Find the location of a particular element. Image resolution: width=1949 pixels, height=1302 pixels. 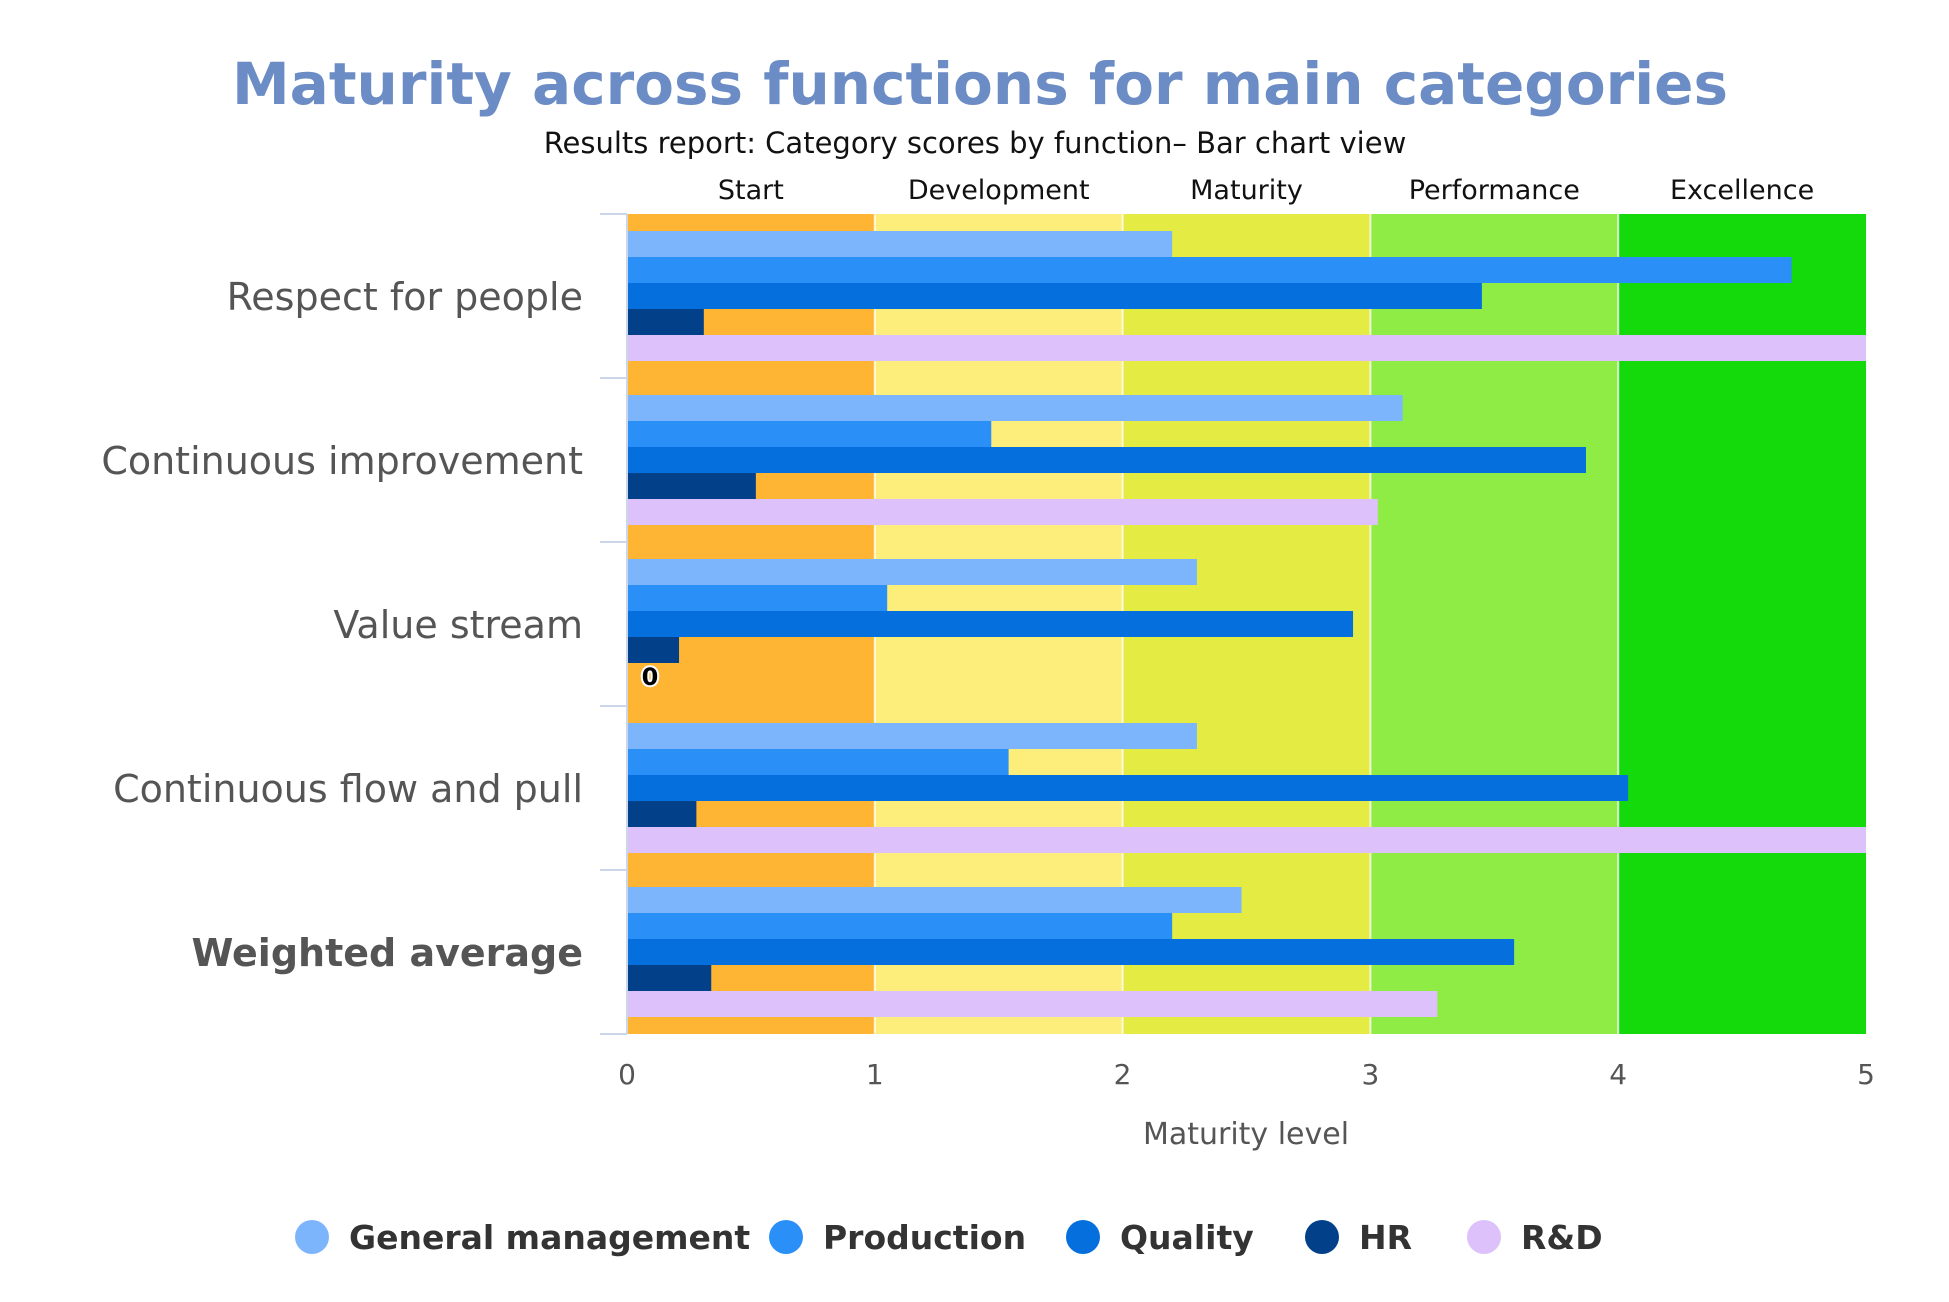

legend-label: Production is located at coordinates (924, 1237).